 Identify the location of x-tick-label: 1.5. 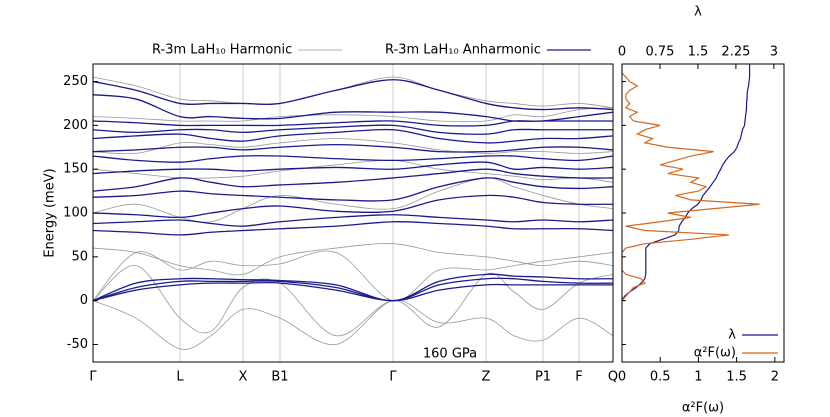
(736, 377).